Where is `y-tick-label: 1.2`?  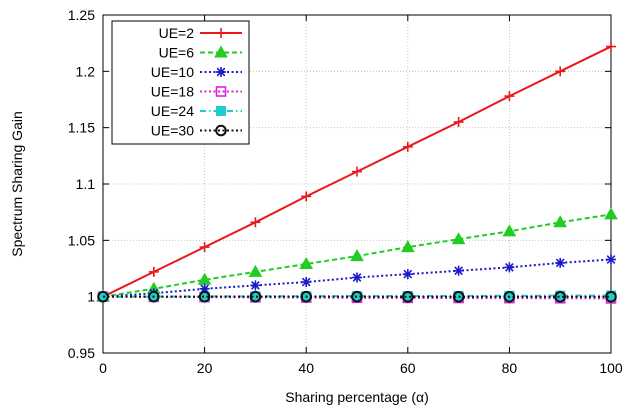 y-tick-label: 1.2 is located at coordinates (86, 71).